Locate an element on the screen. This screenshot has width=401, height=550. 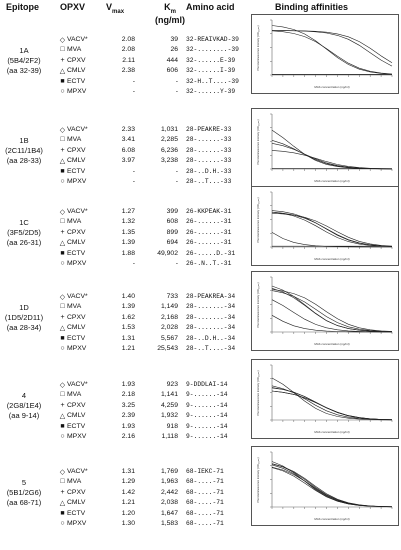
km-value: 3,238 is located at coordinates (169, 161).